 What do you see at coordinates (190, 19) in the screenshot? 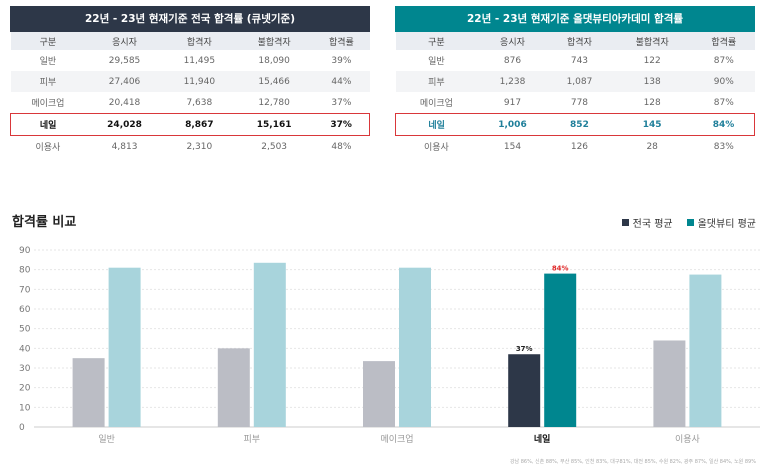
I see `national-table-title: 22년 - 23년 현재기준 전국 합격률 (큐넷기준)` at bounding box center [190, 19].